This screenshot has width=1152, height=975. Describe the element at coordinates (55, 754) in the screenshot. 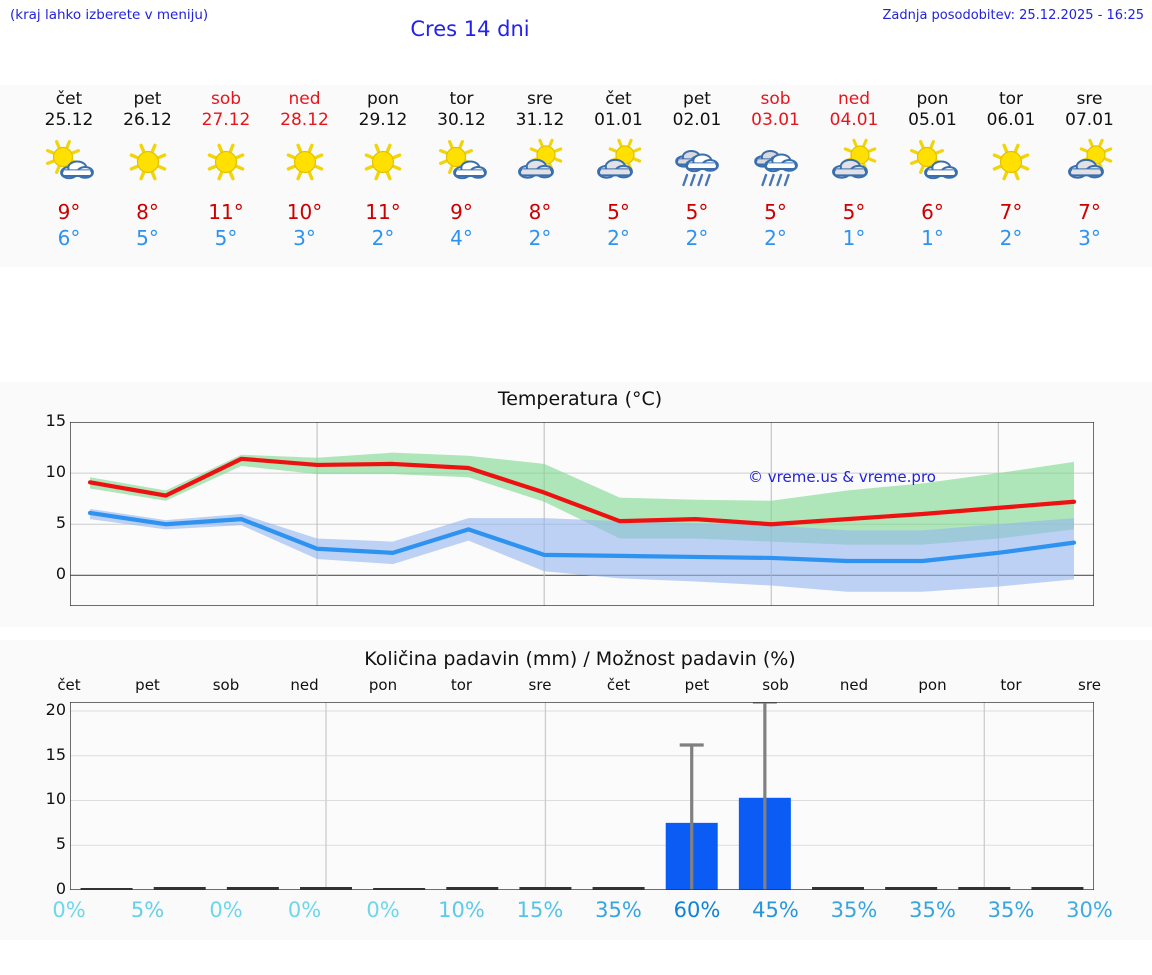

I see `precipitation-y-tick: 15` at that location.